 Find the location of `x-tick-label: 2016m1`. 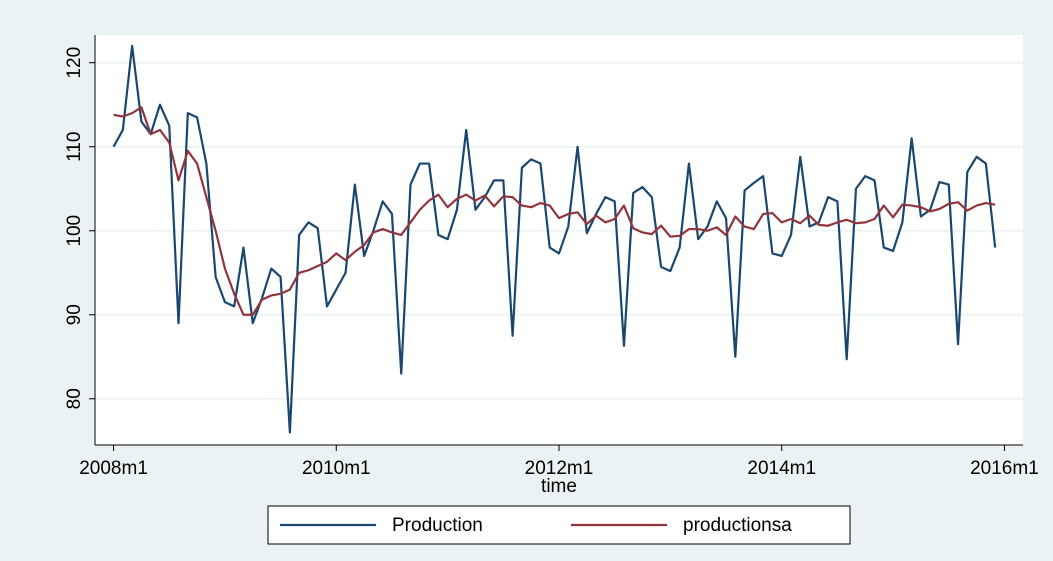

x-tick-label: 2016m1 is located at coordinates (1004, 468).